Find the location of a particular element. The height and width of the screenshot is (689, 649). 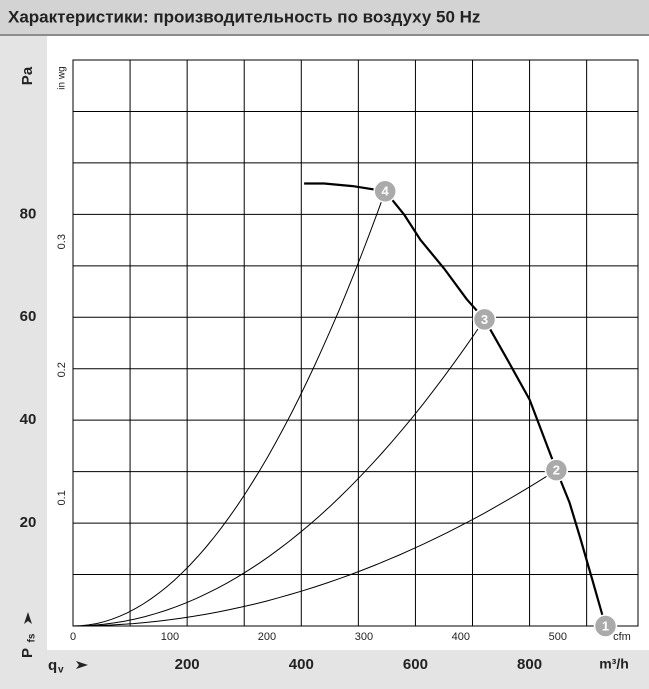

x-tick-label: 600 is located at coordinates (415, 664).